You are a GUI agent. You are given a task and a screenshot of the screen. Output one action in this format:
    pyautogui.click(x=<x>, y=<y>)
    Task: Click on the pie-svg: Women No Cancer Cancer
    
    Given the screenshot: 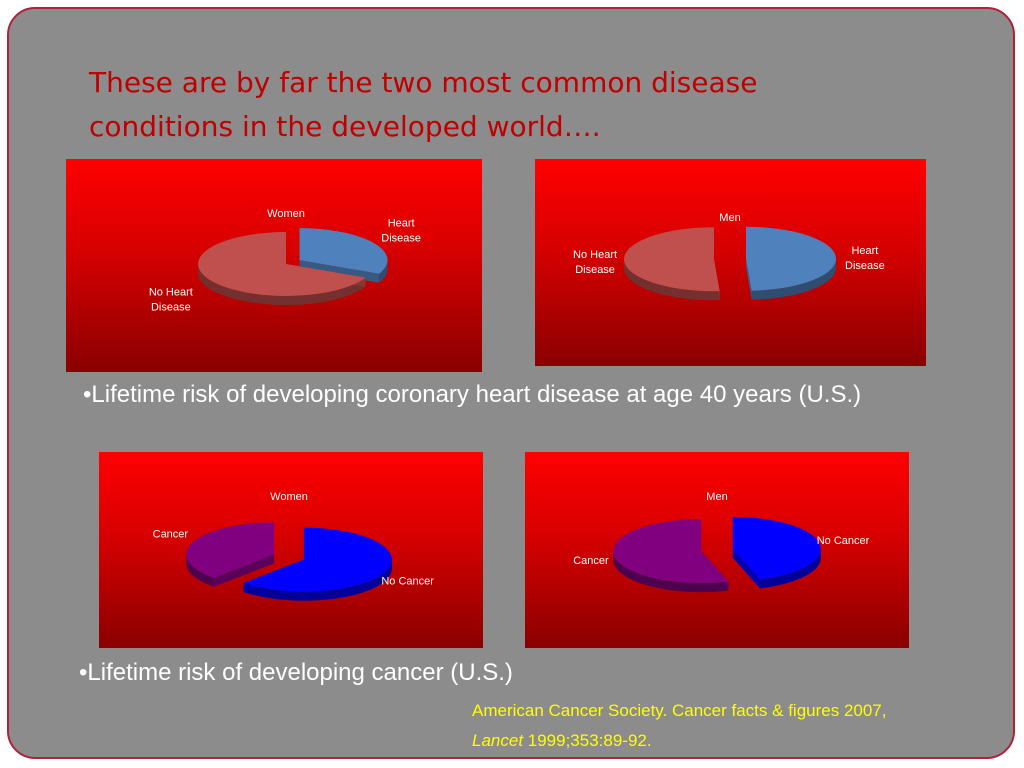 What is the action you would take?
    pyautogui.click(x=293, y=546)
    